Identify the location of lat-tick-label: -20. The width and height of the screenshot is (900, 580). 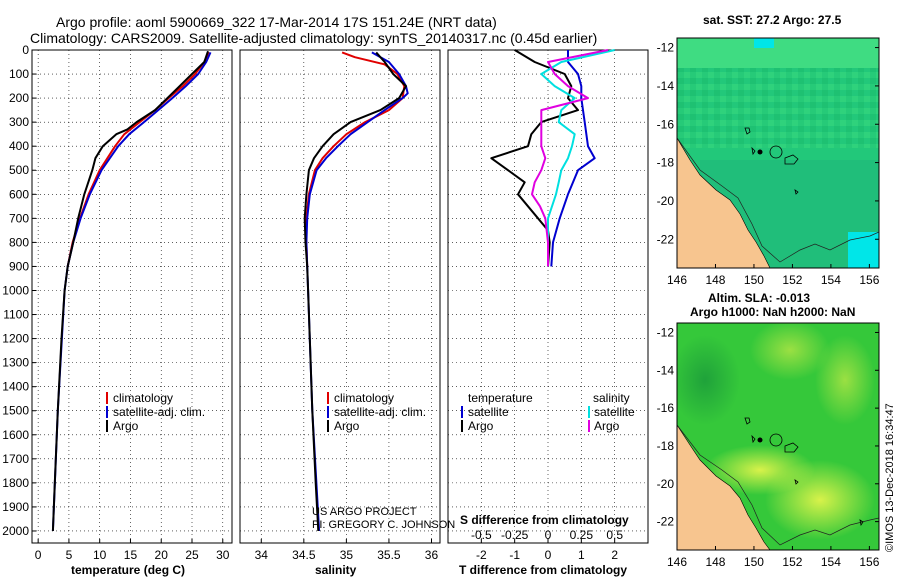
(666, 484).